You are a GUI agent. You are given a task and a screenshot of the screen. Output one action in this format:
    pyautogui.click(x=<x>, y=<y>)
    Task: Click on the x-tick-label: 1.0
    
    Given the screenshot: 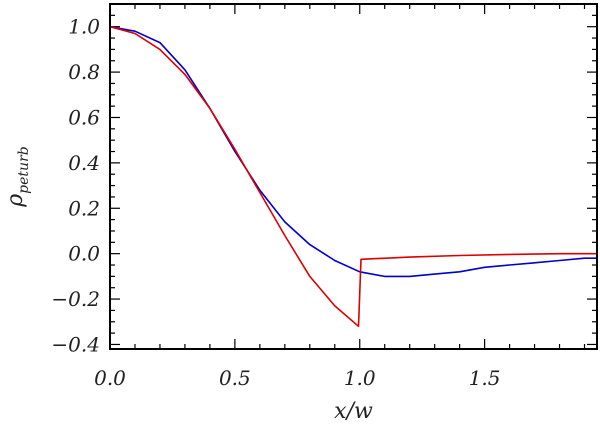 What is the action you would take?
    pyautogui.click(x=360, y=378)
    